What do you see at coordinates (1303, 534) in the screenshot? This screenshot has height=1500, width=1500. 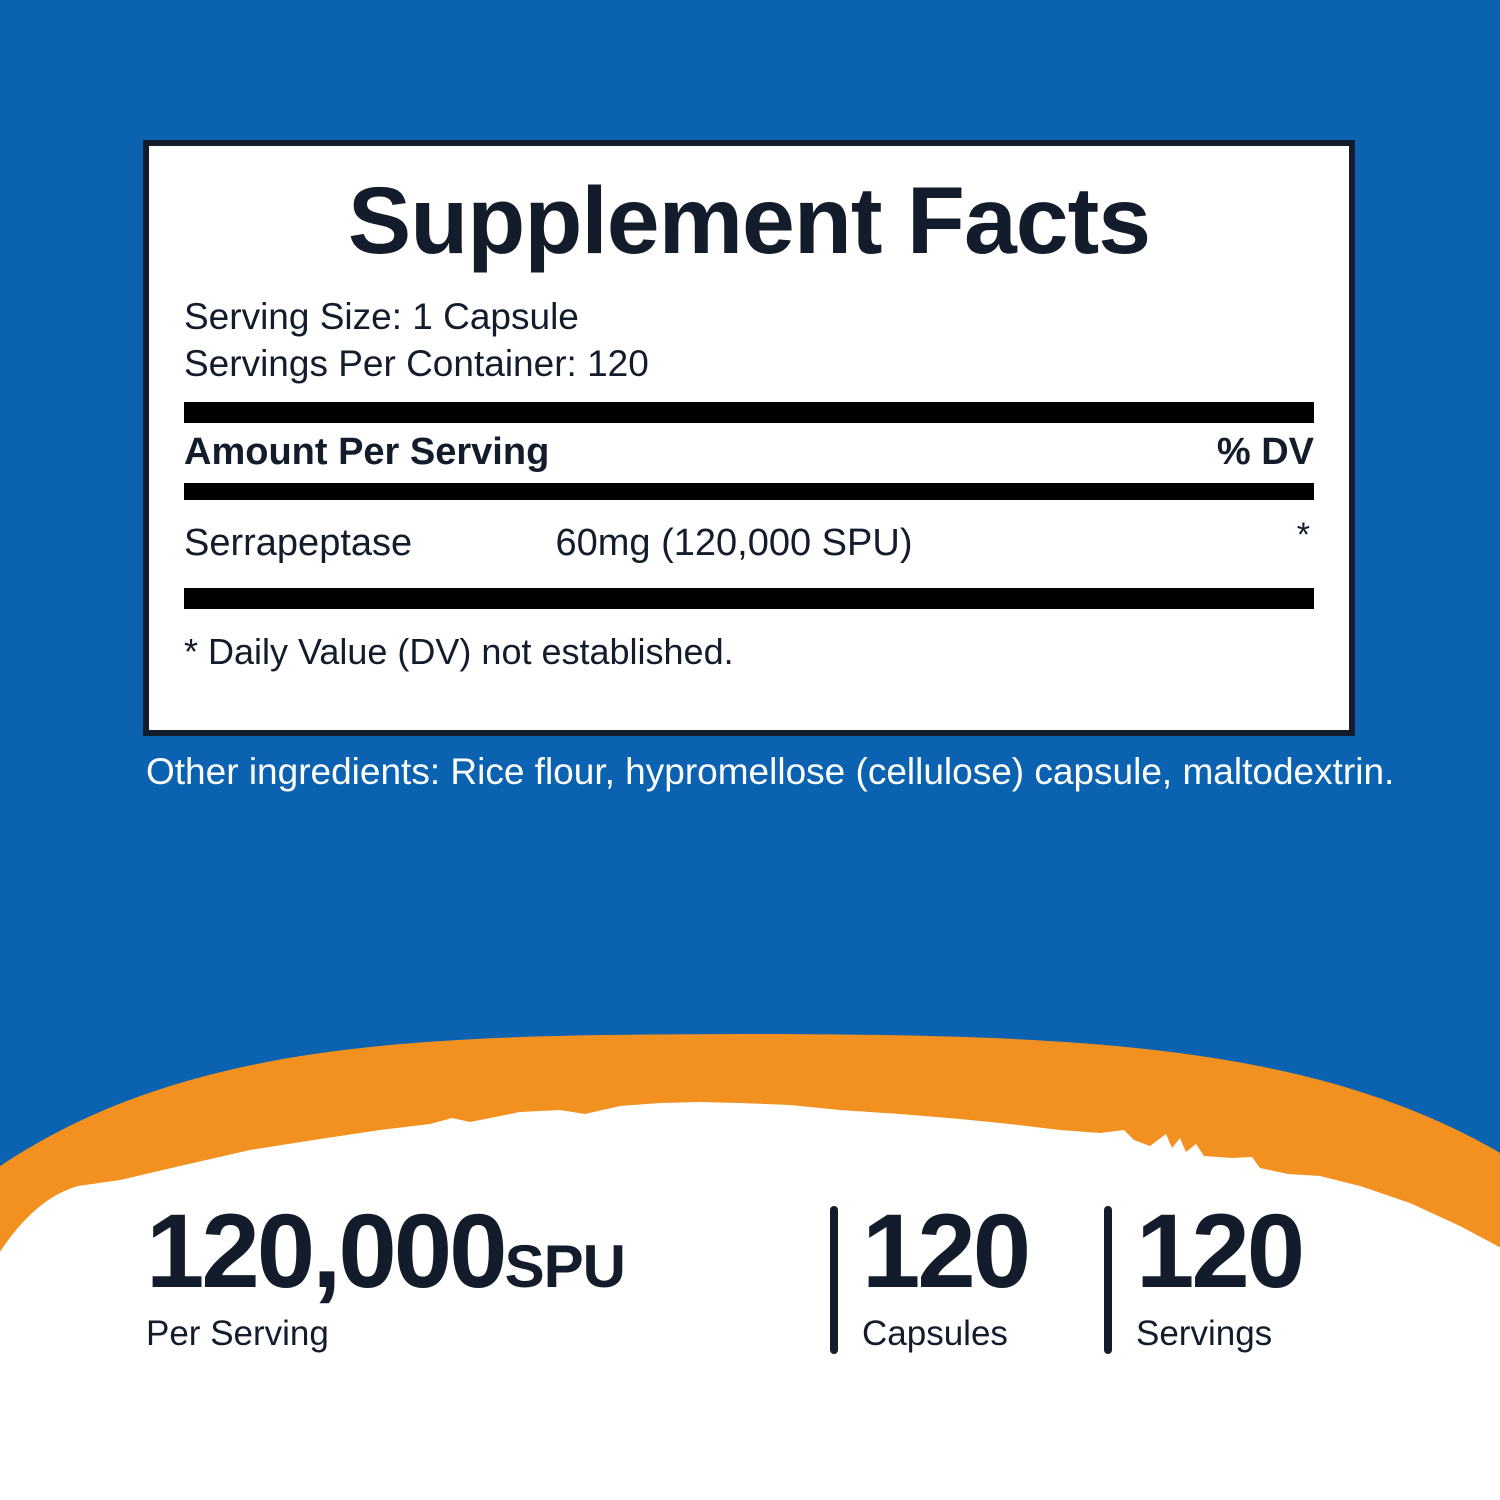 I see `nutrient-dv: *` at bounding box center [1303, 534].